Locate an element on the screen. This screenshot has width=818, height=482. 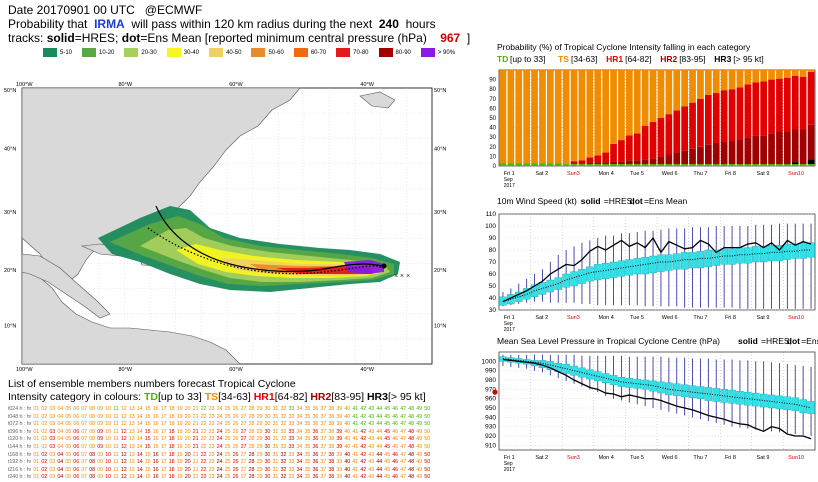
member-number: 04 is located at coordinates (60, 431).